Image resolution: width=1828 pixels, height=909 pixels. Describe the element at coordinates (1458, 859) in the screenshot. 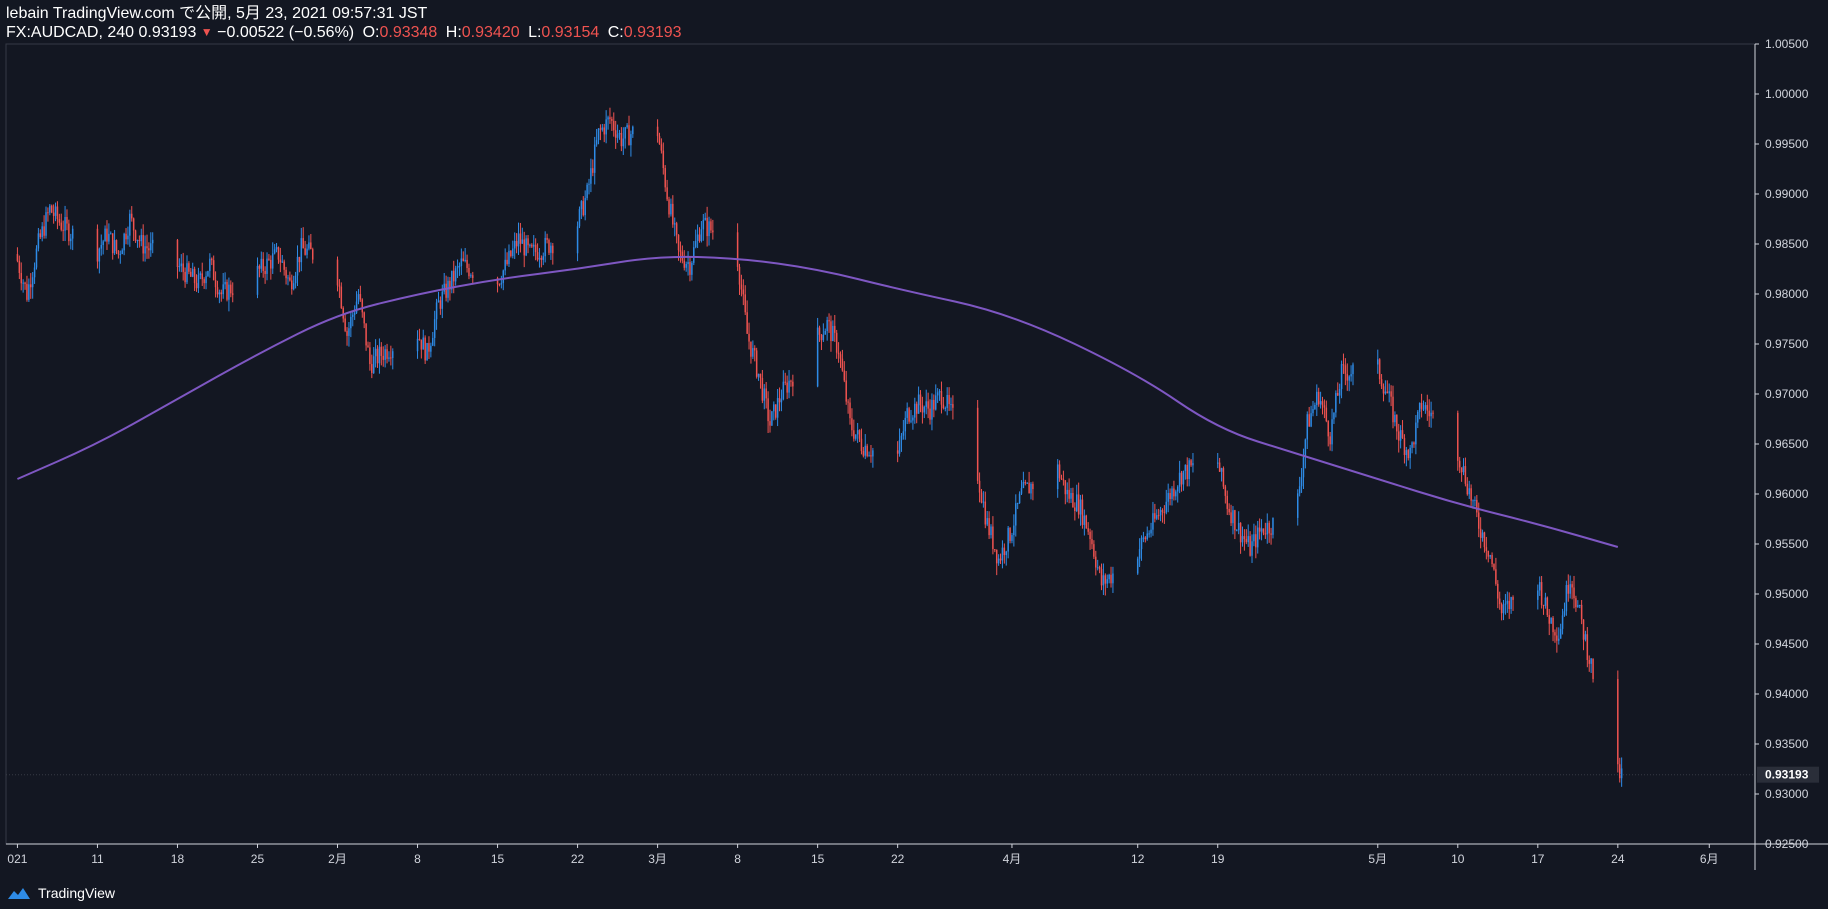

I see `x-tick-label: 10` at that location.